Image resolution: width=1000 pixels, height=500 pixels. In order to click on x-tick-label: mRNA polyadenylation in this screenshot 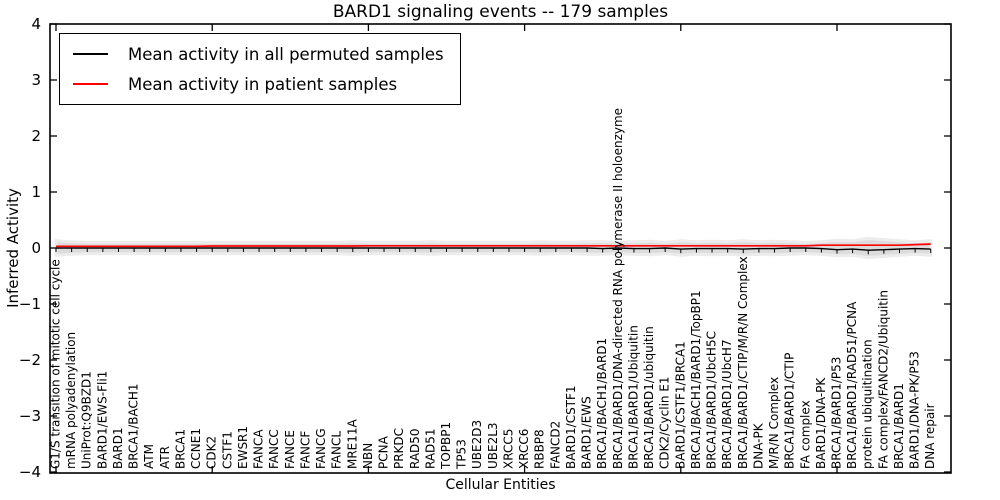, I will do `click(71, 400)`.